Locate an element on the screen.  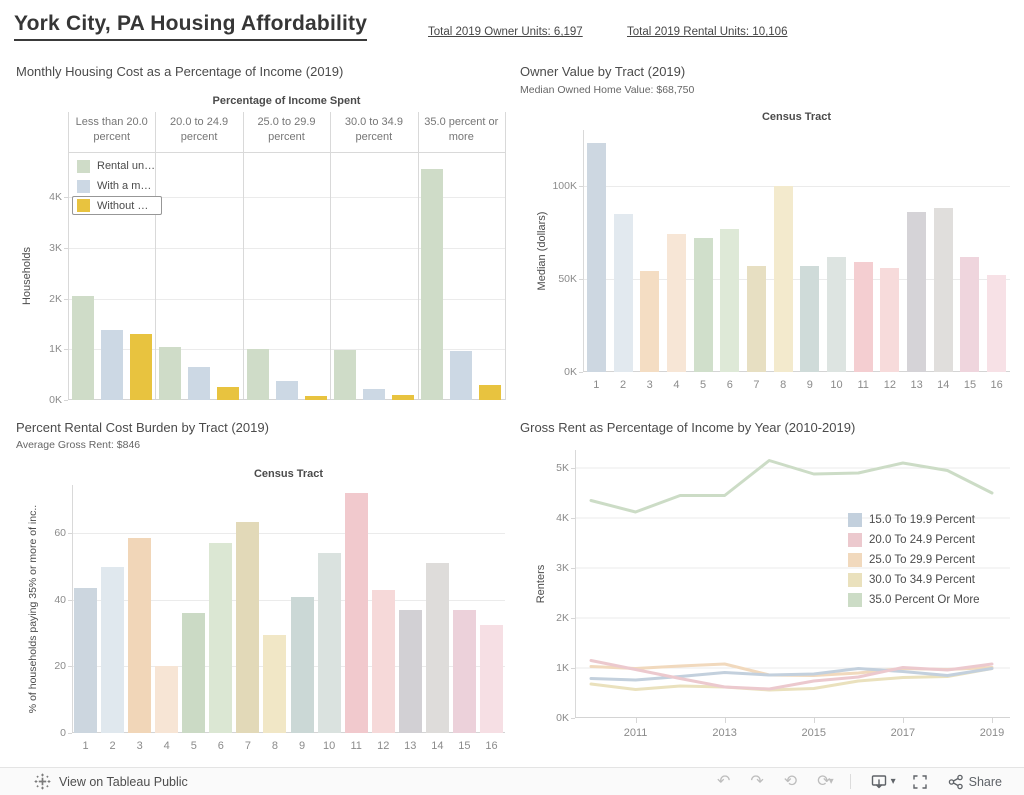
bar-series3-group2 is located at coordinates (228, 393).